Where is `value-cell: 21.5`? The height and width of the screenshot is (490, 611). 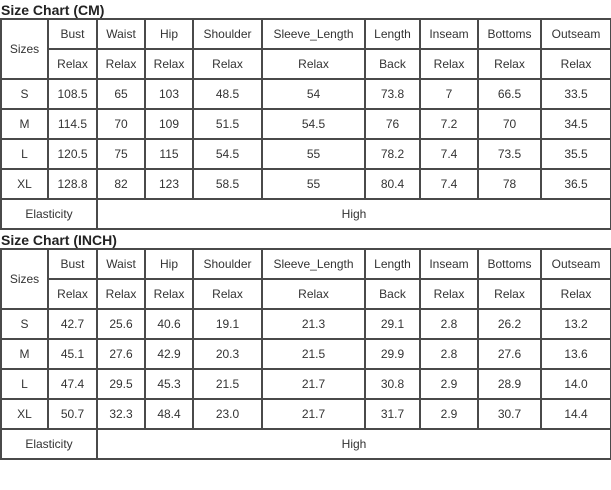
value-cell: 21.5 is located at coordinates (313, 354).